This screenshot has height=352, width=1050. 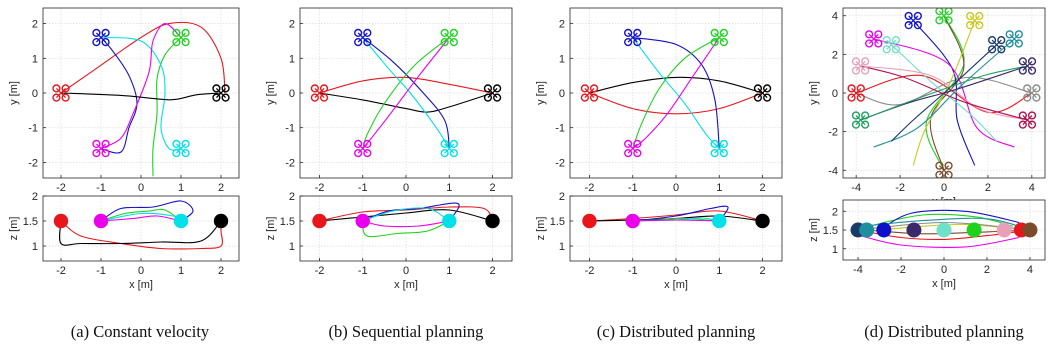 I want to click on y-tick-label: -4, so click(x=833, y=171).